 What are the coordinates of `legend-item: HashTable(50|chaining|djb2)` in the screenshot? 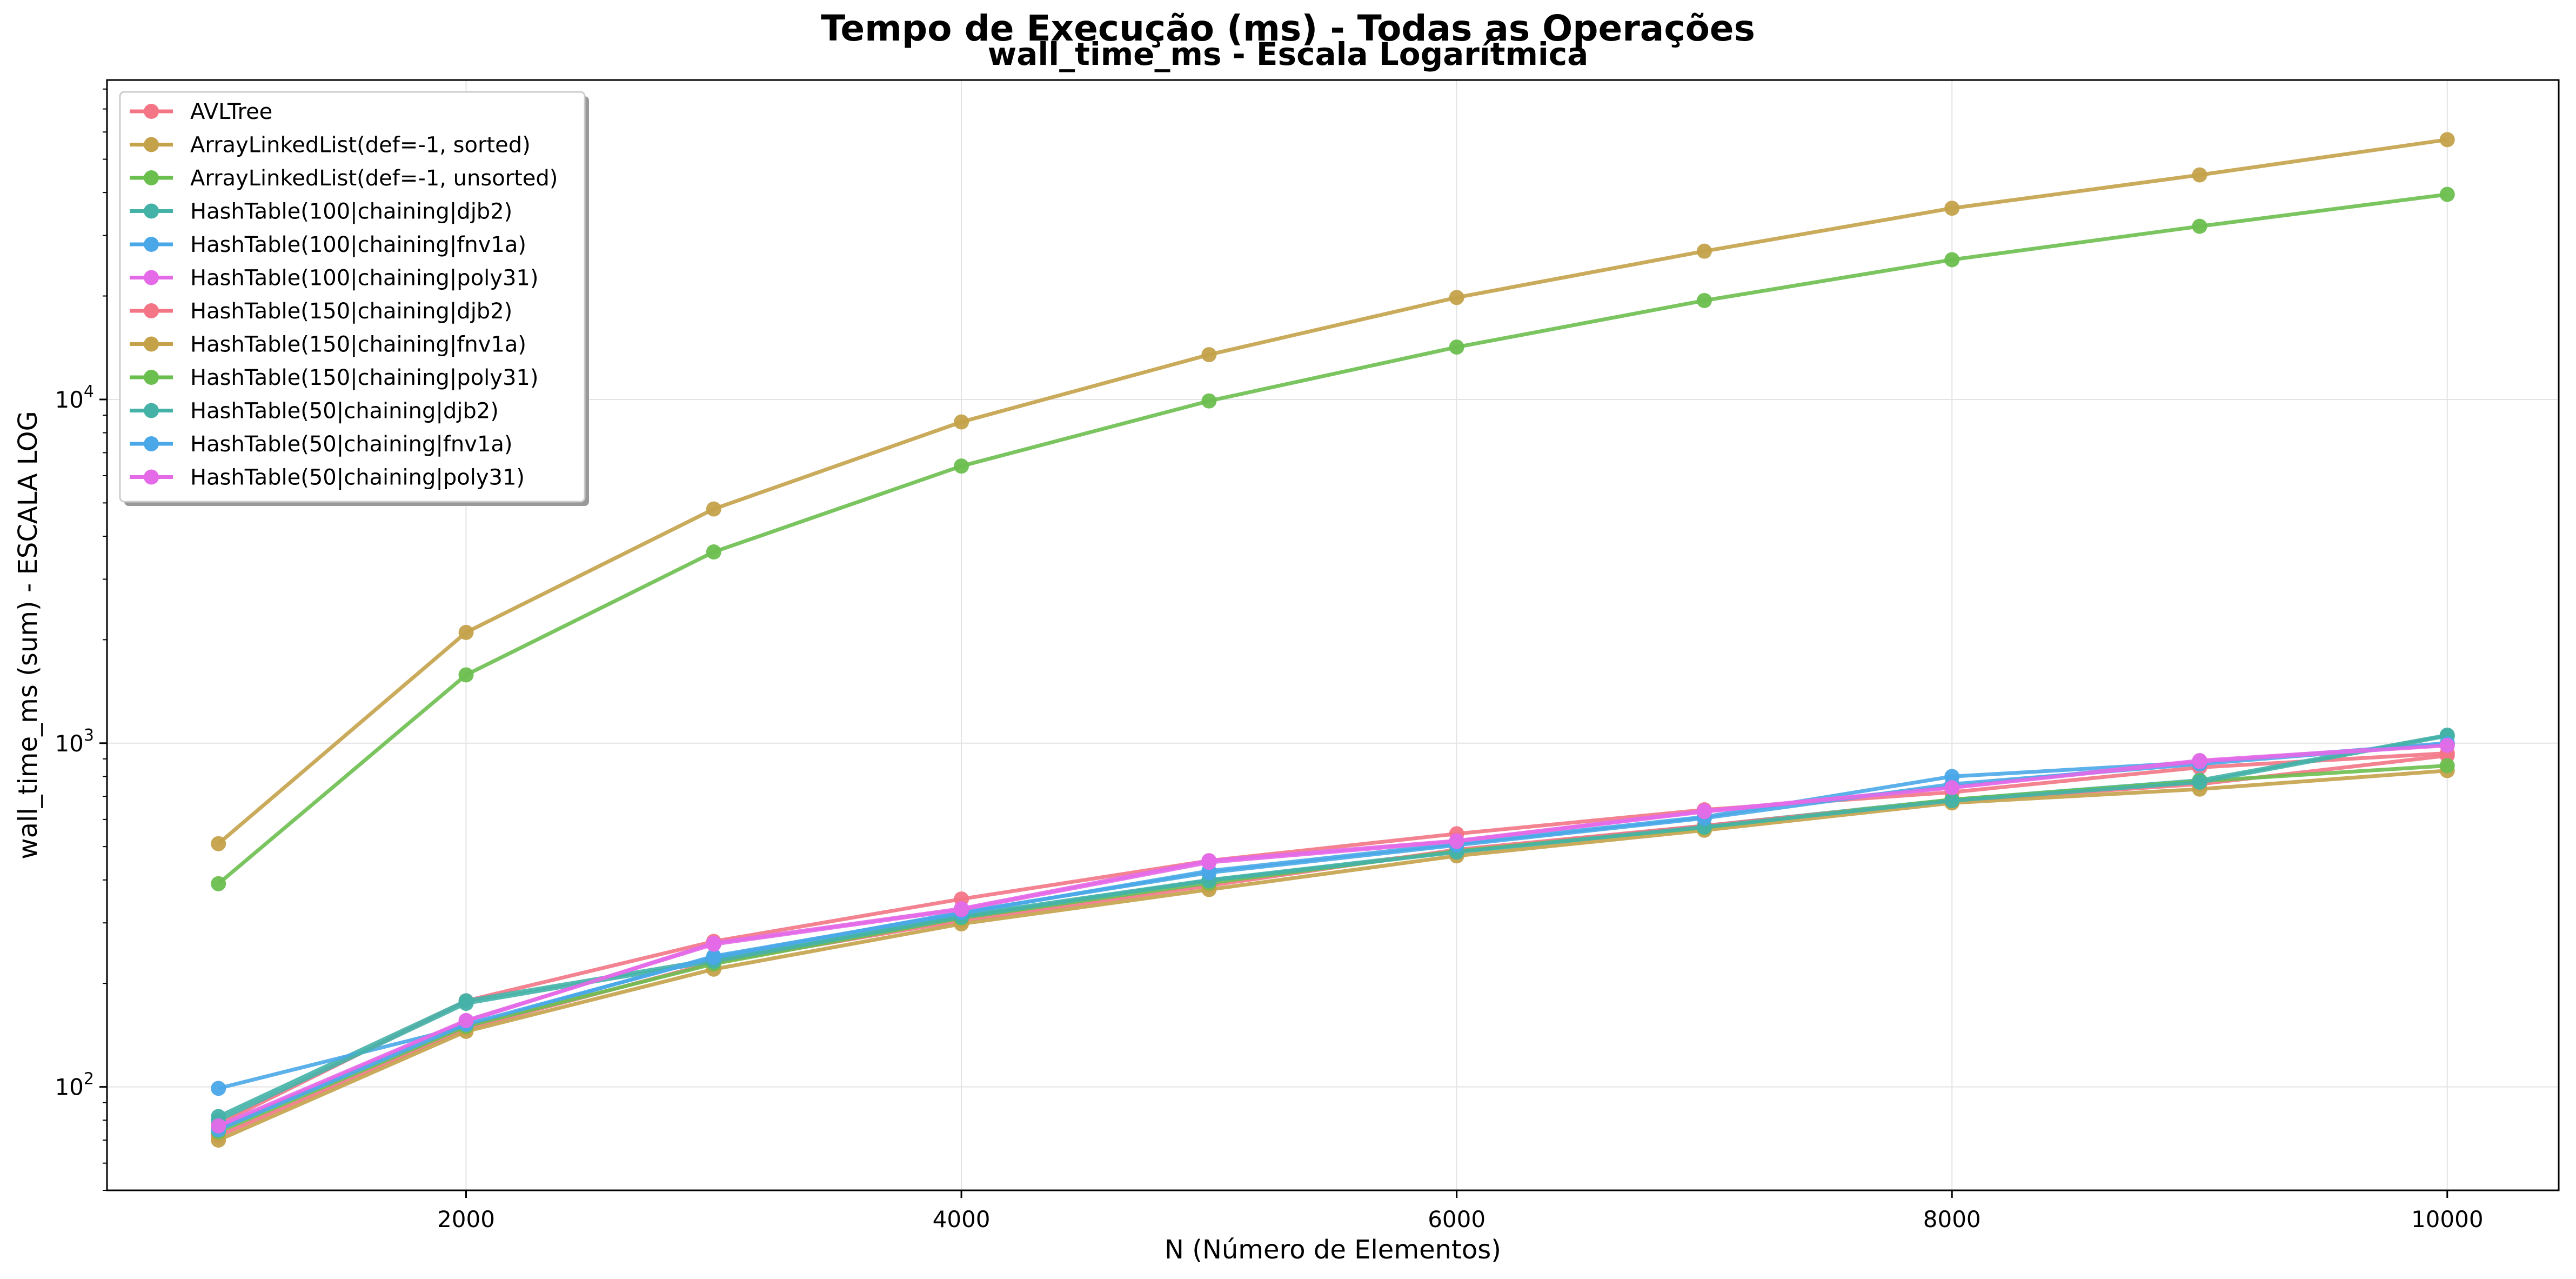 It's located at (314, 411).